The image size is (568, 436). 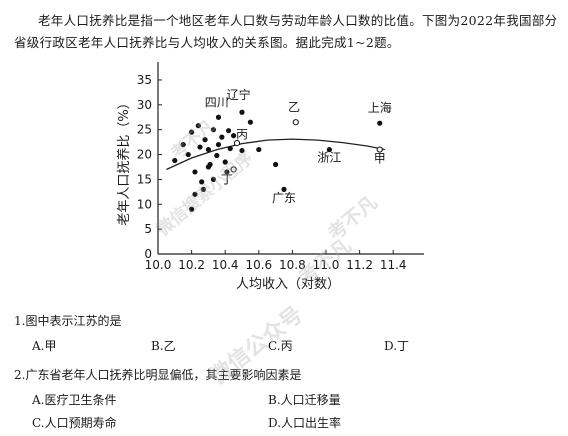 I want to click on y-tick-label: 15, so click(x=144, y=179).